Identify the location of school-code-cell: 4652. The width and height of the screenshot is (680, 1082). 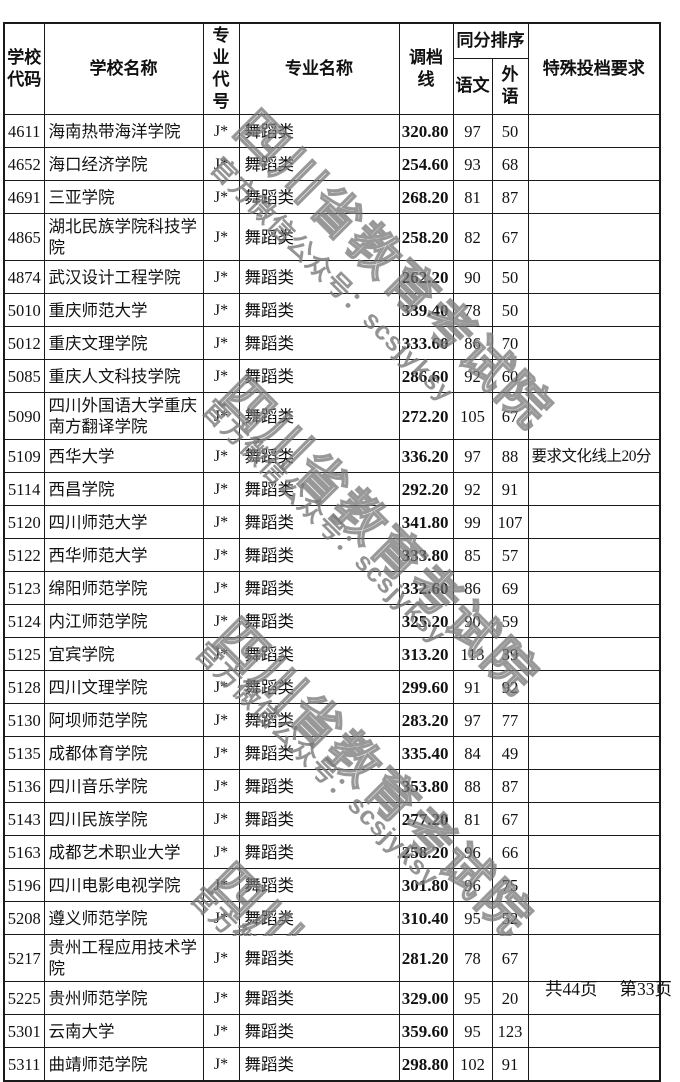
(24, 164).